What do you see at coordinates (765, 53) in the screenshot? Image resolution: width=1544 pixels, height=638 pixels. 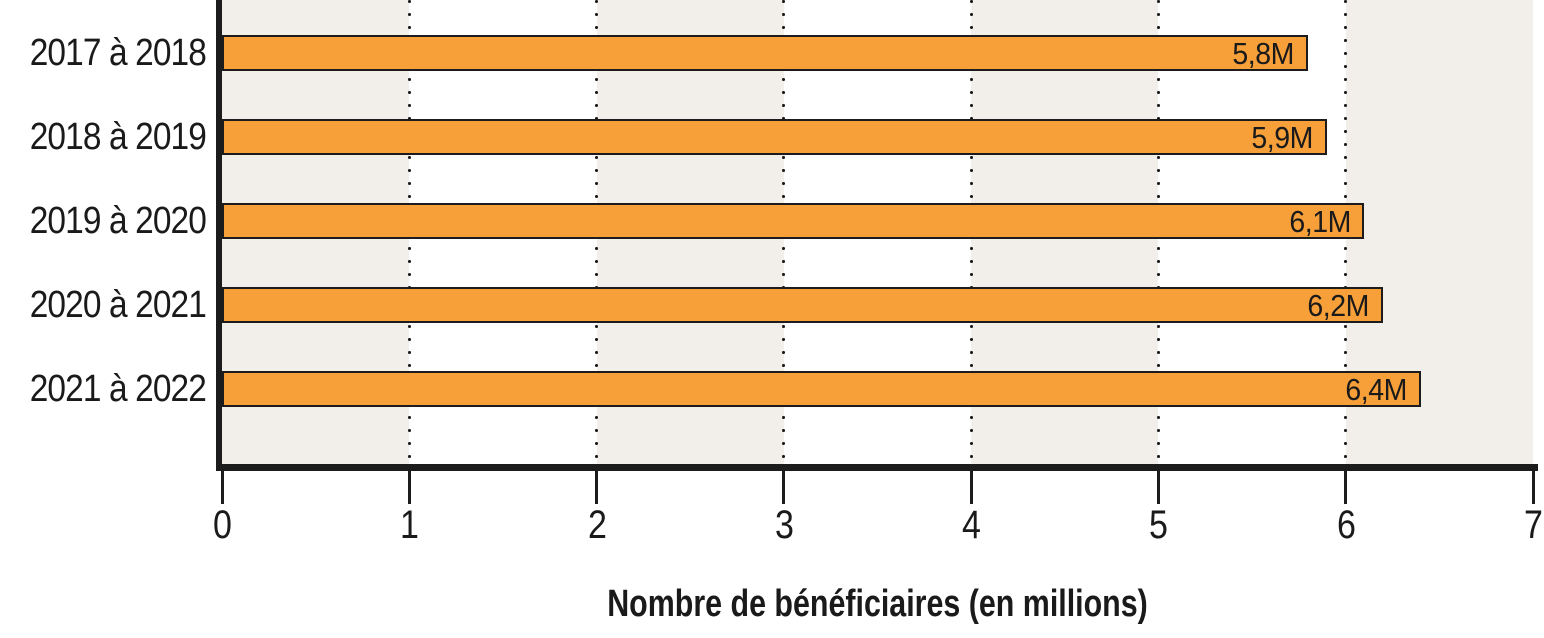 I see `bar: 5,8M` at bounding box center [765, 53].